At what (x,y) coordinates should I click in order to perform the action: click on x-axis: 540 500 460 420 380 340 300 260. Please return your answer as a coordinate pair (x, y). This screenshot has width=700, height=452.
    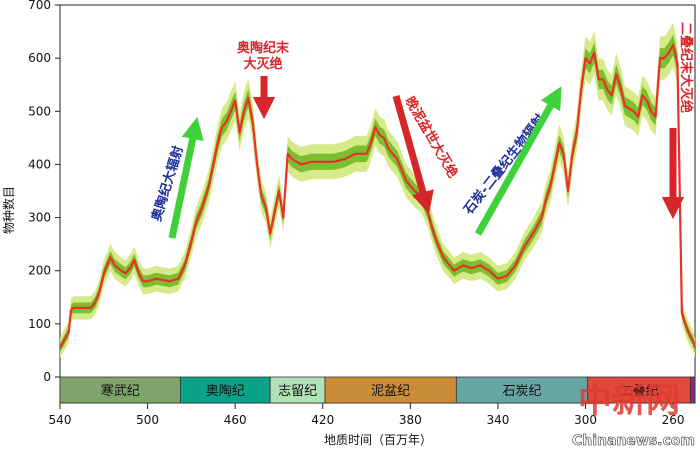
    Looking at the image, I should click on (367, 415).